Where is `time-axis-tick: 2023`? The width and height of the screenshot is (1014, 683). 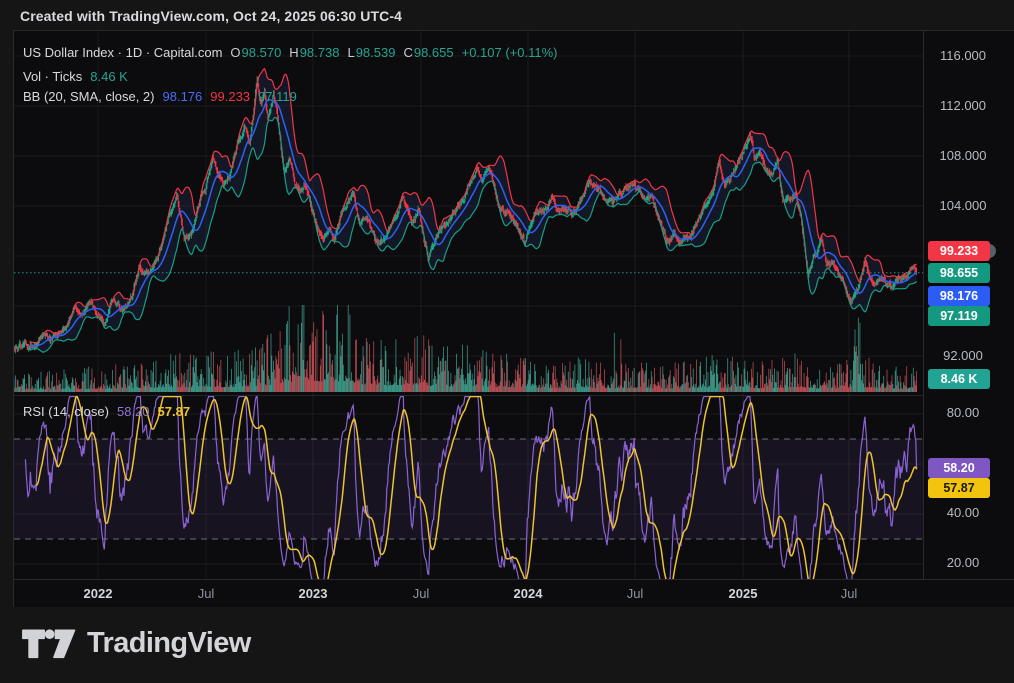
time-axis-tick: 2023 is located at coordinates (313, 593).